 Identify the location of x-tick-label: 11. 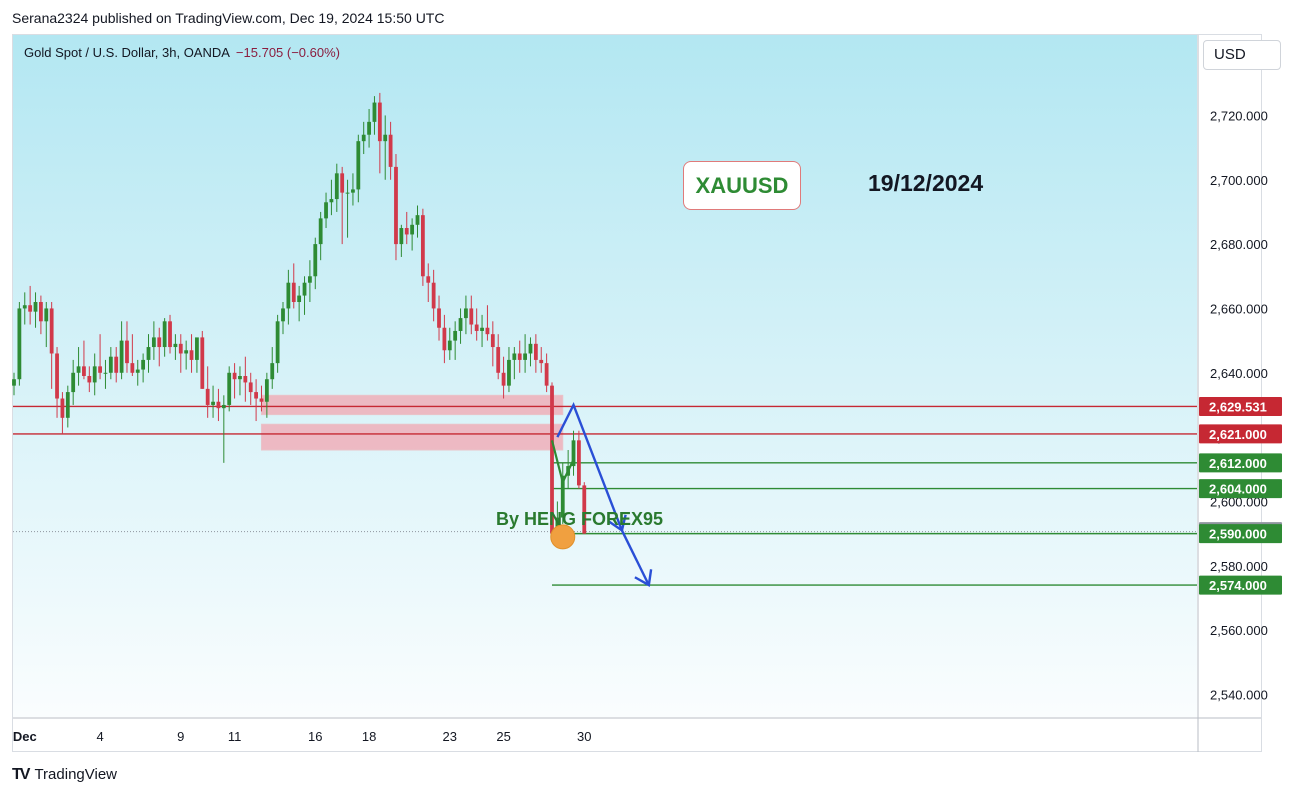
(235, 736).